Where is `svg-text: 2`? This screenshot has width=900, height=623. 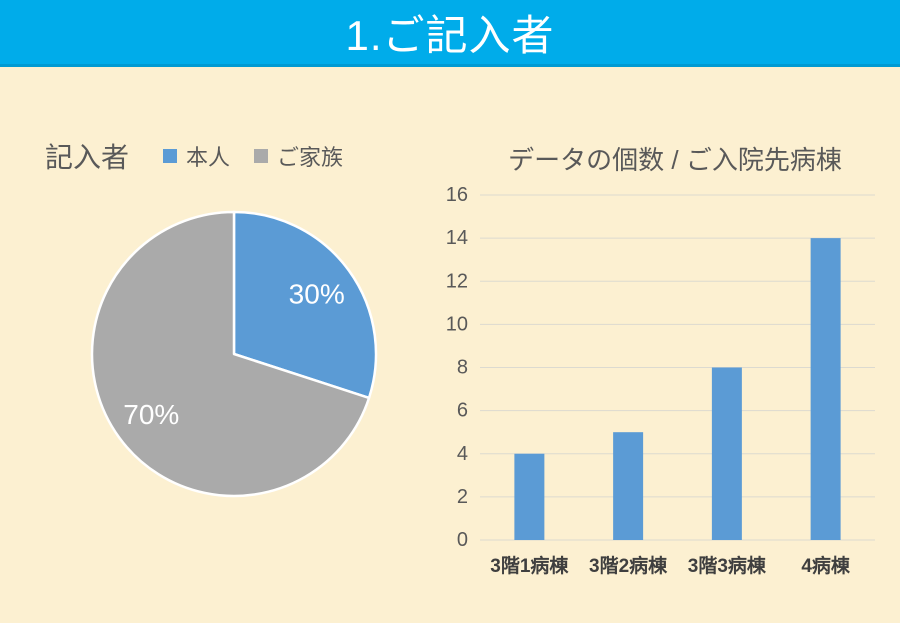
svg-text: 2 is located at coordinates (462, 497).